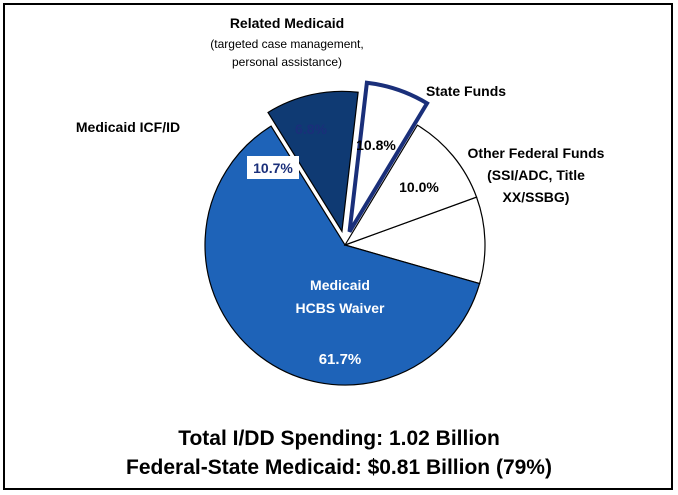 The height and width of the screenshot is (495, 678). I want to click on label-related-sub1: (targeted case management,, so click(286, 44).